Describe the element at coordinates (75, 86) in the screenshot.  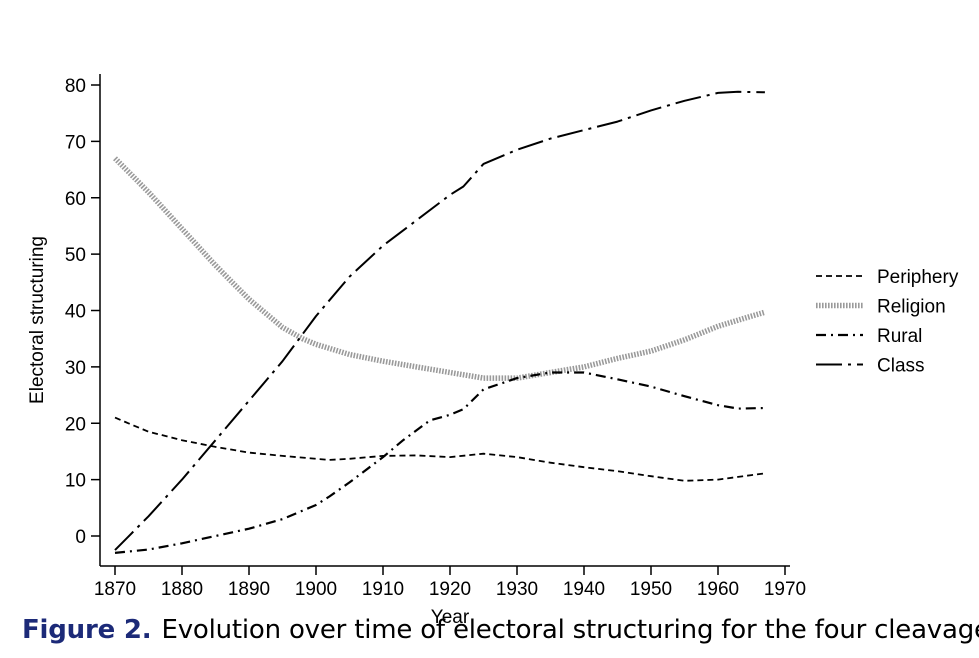
I see `y-tick-label: 80` at that location.